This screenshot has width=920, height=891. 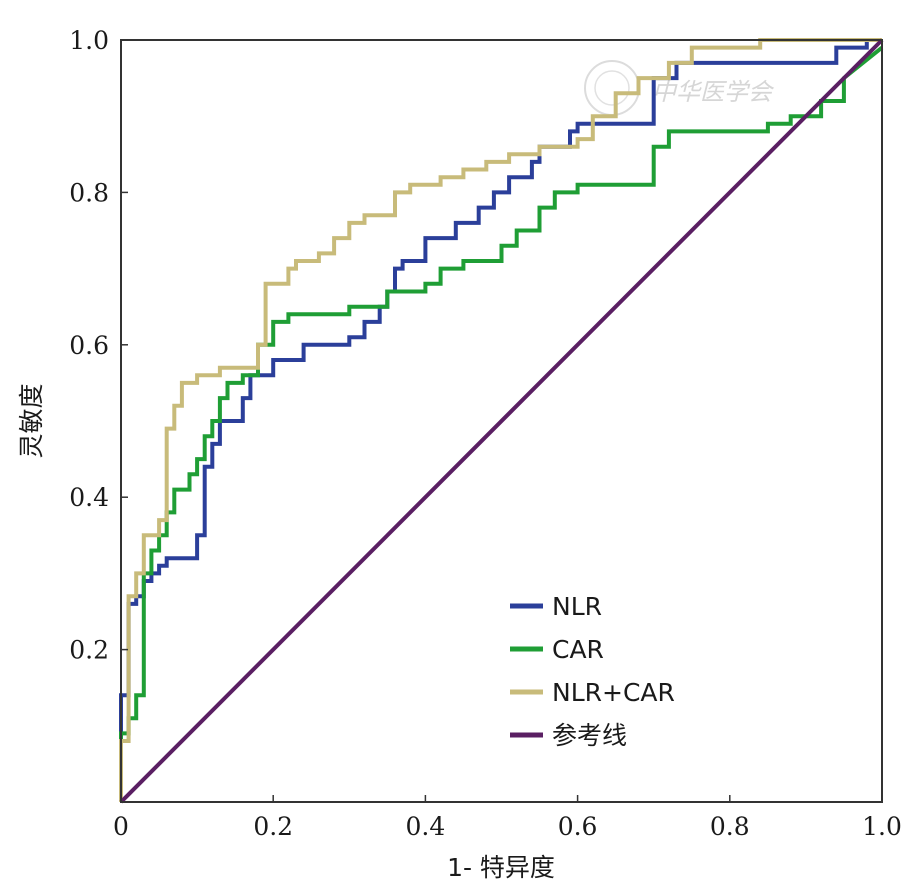 I want to click on legend-label-2: NLR+CAR, so click(x=613, y=692).